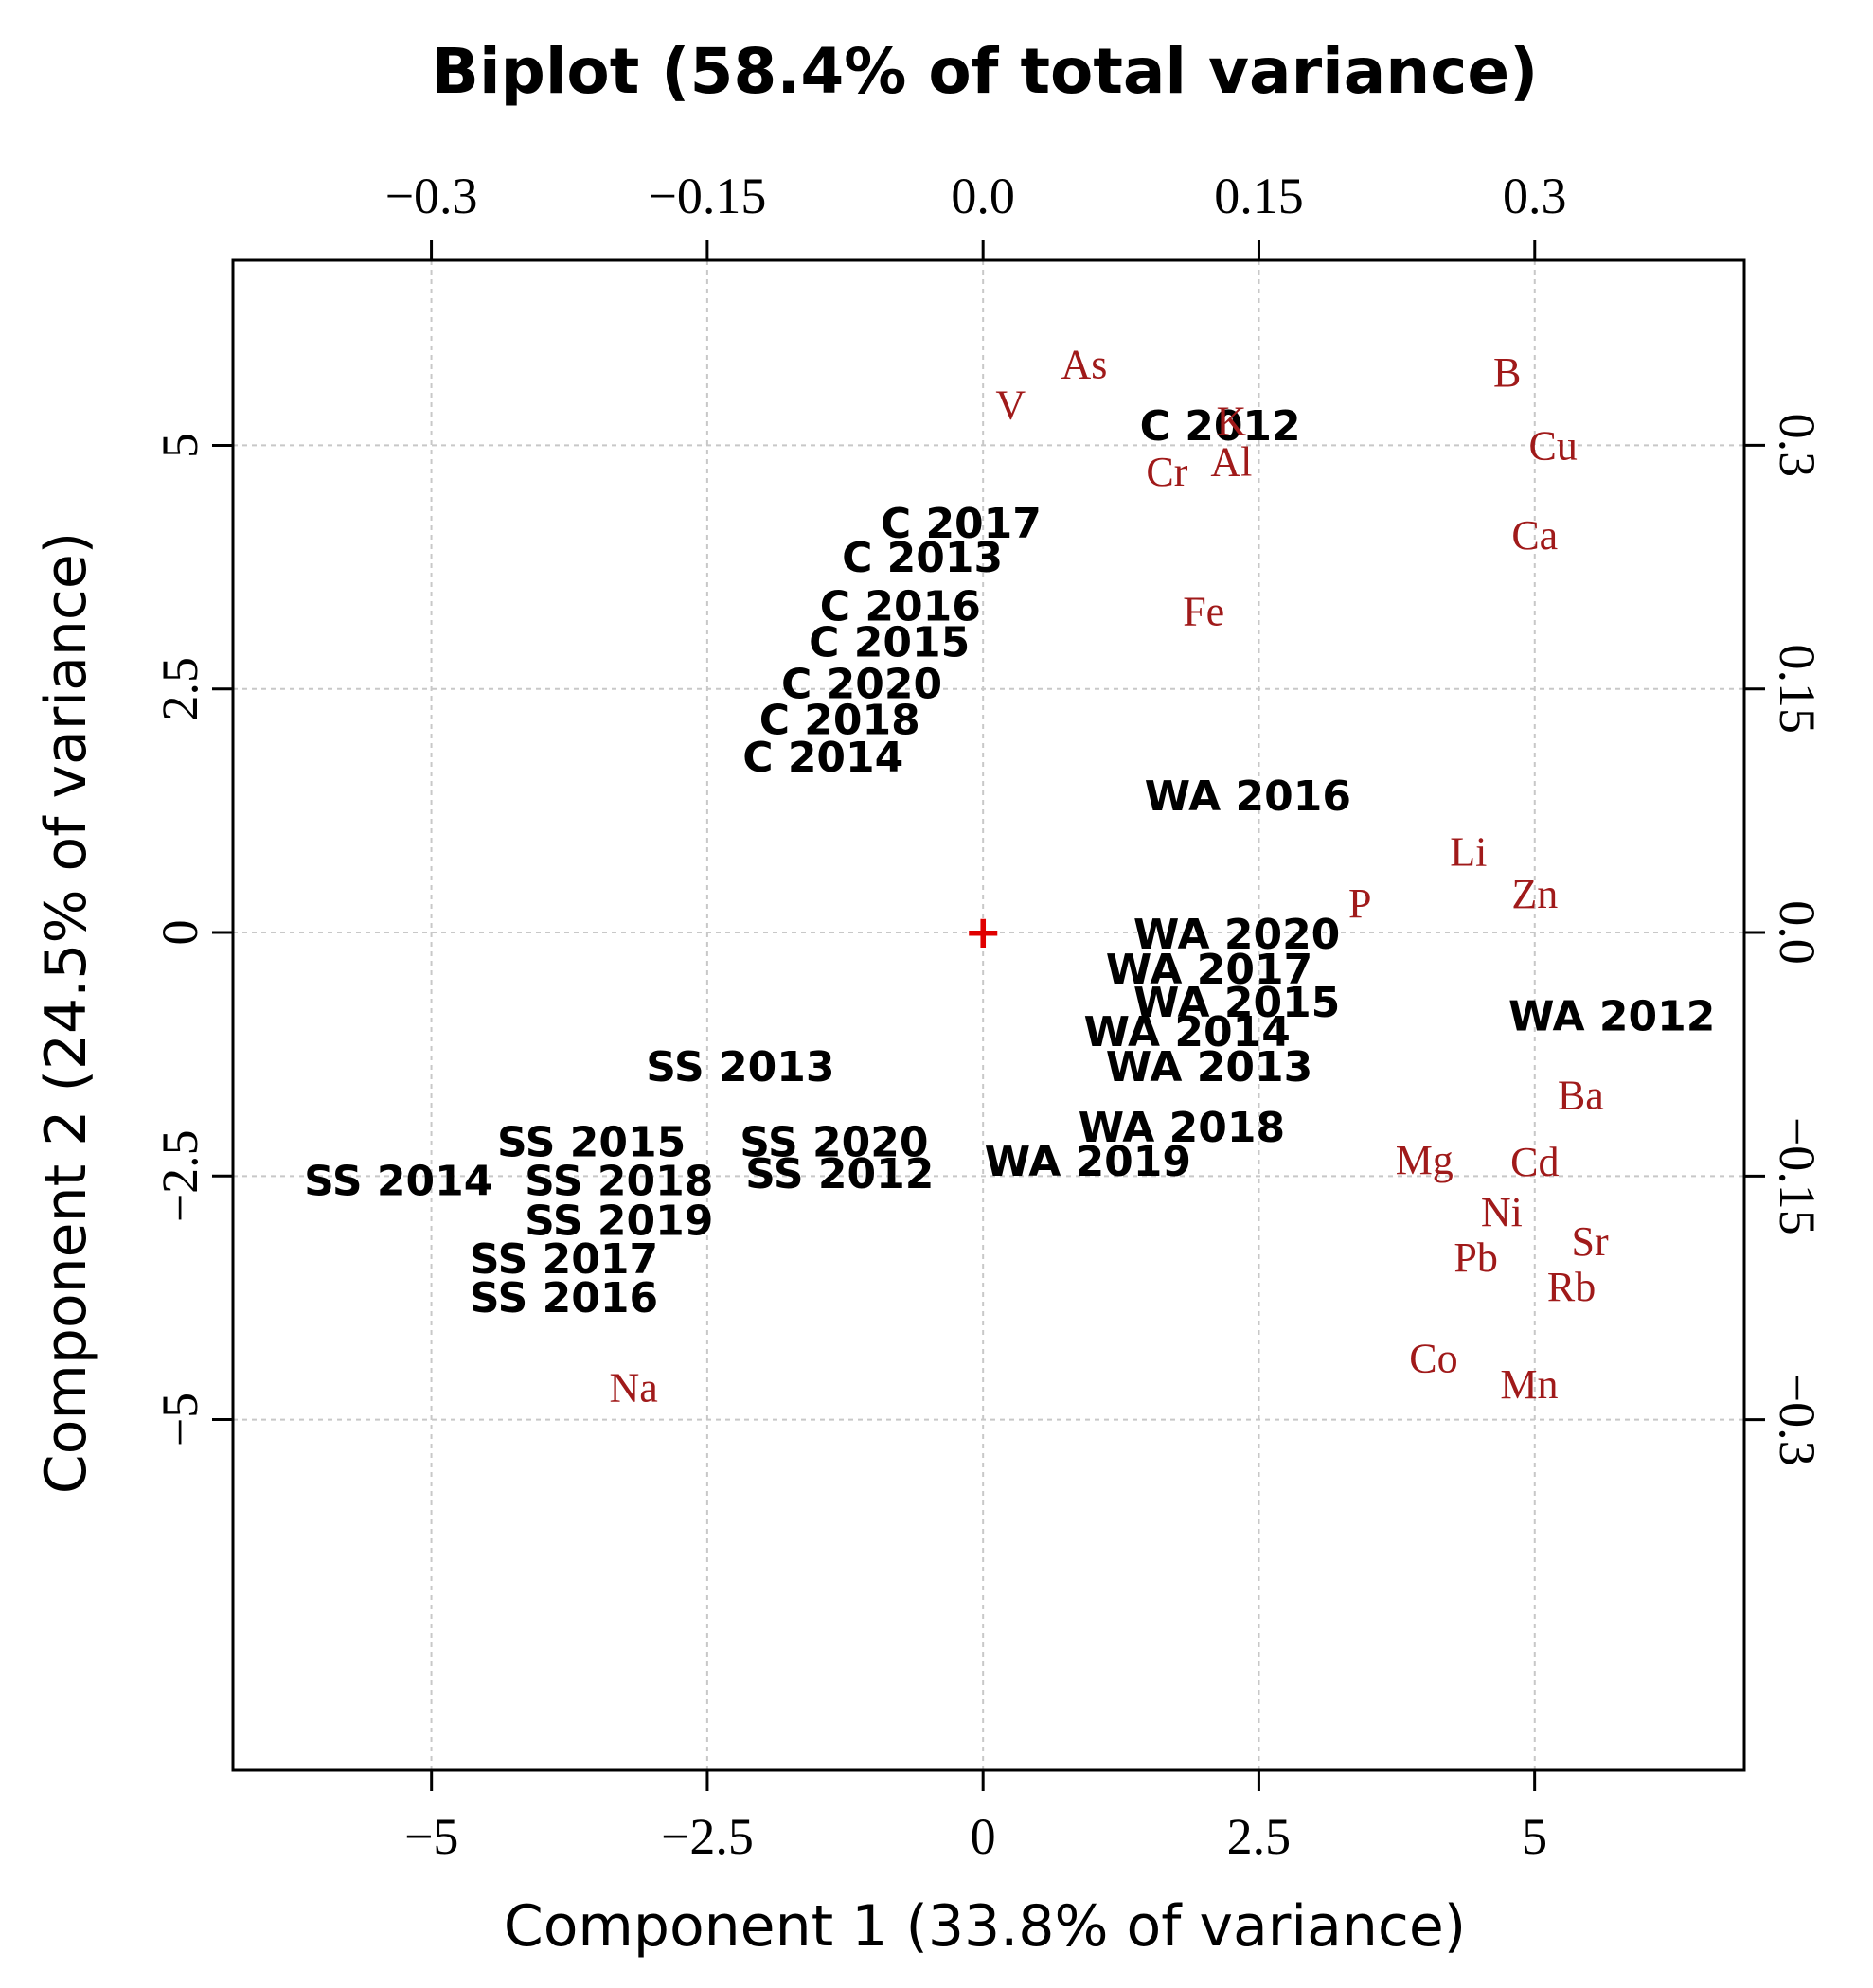  What do you see at coordinates (1231, 422) in the screenshot?
I see `variable-label: K` at bounding box center [1231, 422].